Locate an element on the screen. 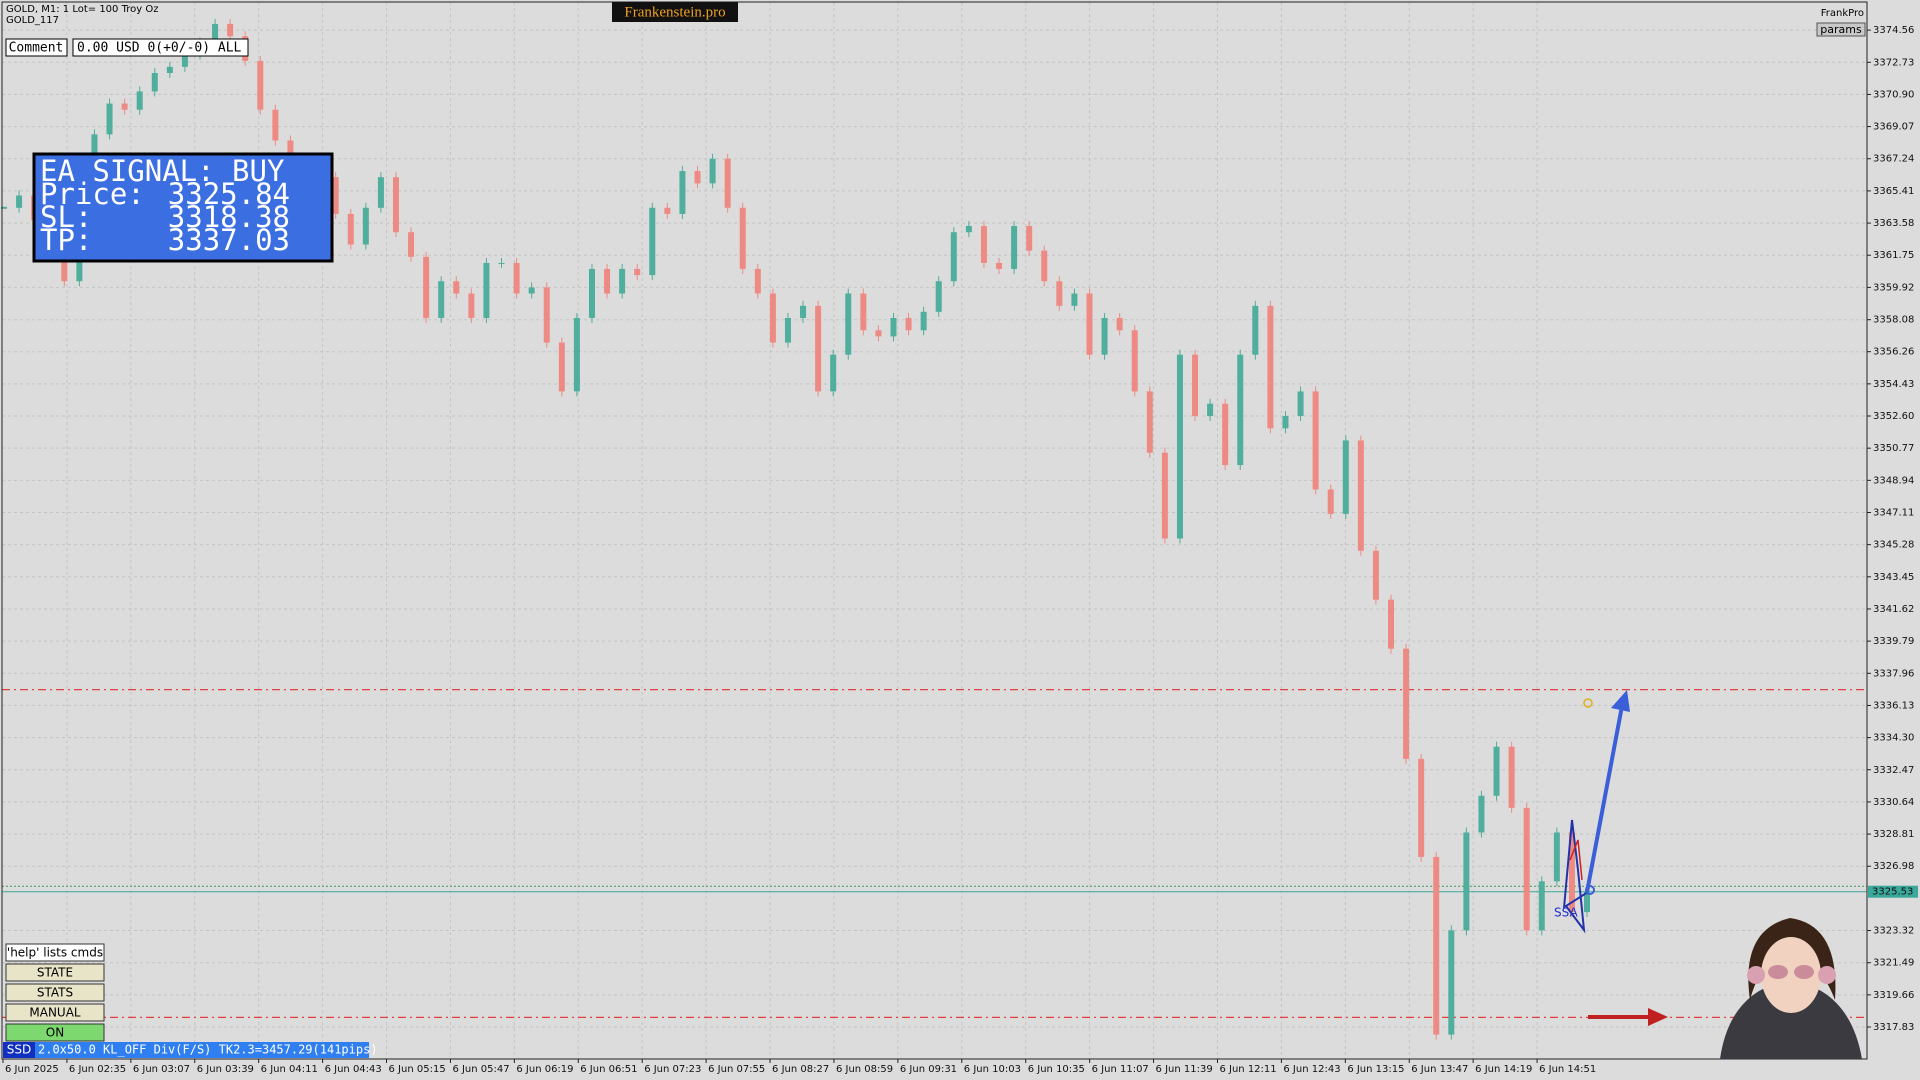 Image resolution: width=1920 pixels, height=1080 pixels. x-tick-label: 6 Jun 10:03 is located at coordinates (992, 1069).